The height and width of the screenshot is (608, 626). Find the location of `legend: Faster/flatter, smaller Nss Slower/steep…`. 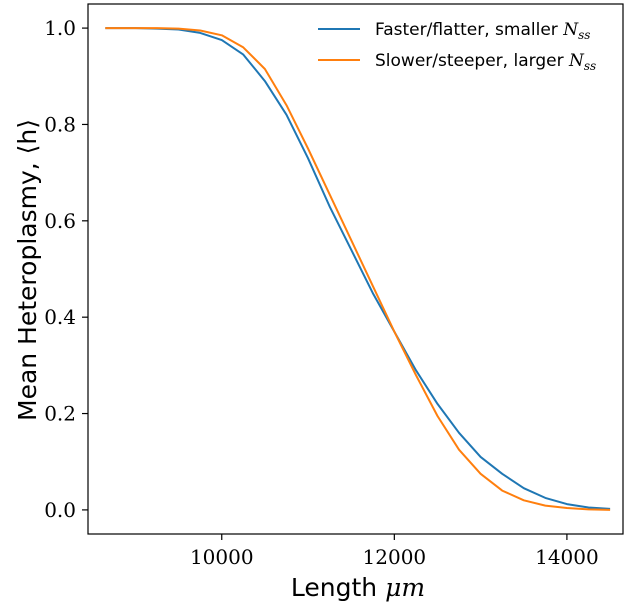

legend: Faster/flatter, smaller Nss Slower/steep… is located at coordinates (457, 46).